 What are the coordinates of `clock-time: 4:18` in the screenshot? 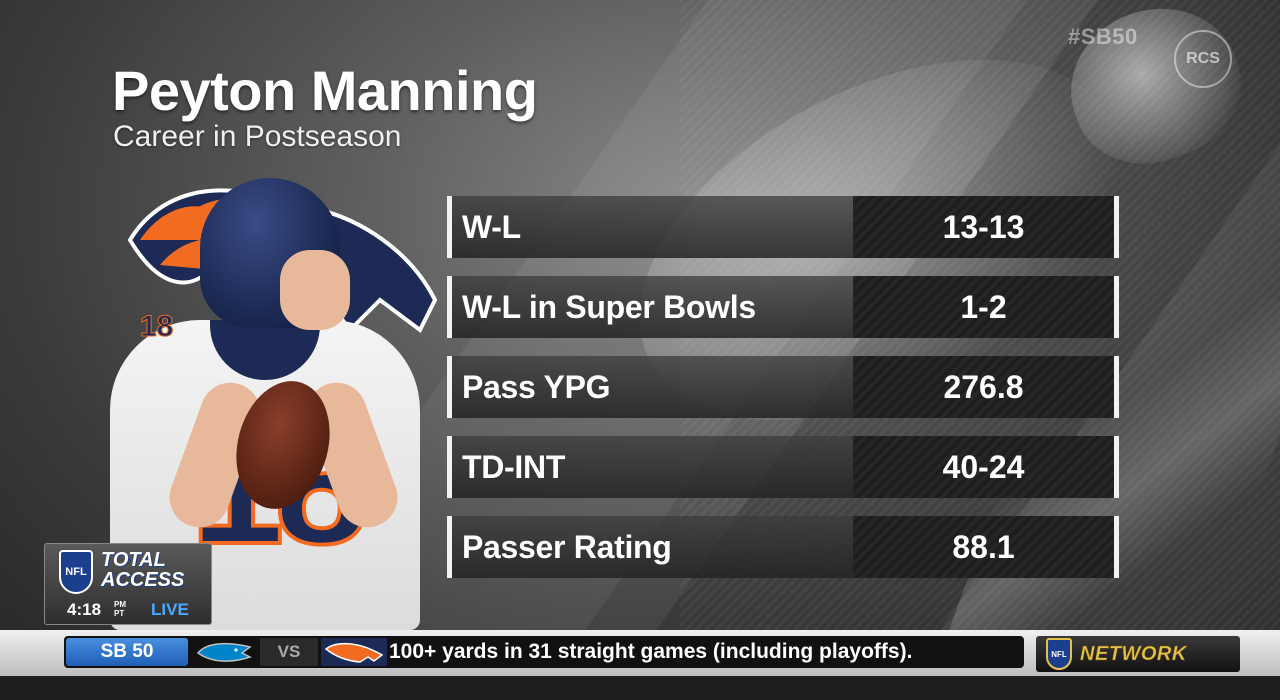 It's located at (84, 609).